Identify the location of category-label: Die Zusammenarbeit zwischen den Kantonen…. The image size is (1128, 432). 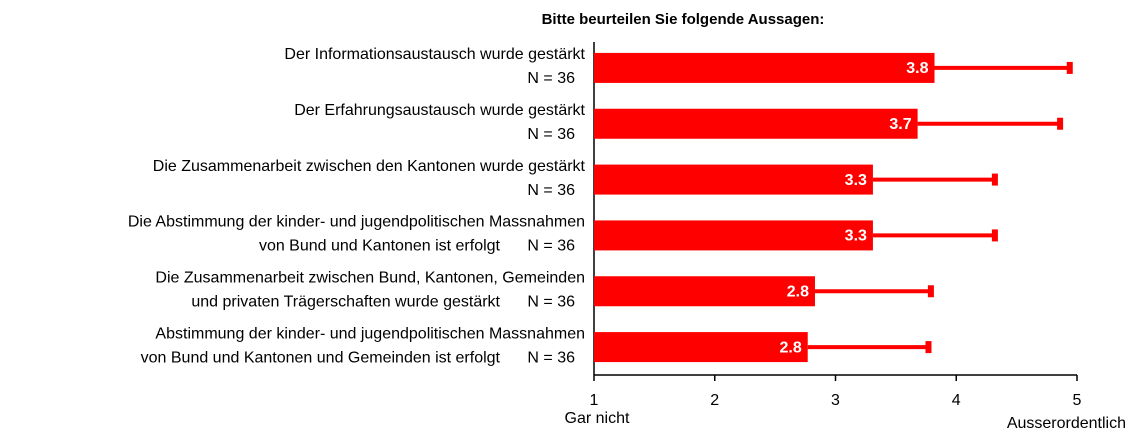
(369, 166).